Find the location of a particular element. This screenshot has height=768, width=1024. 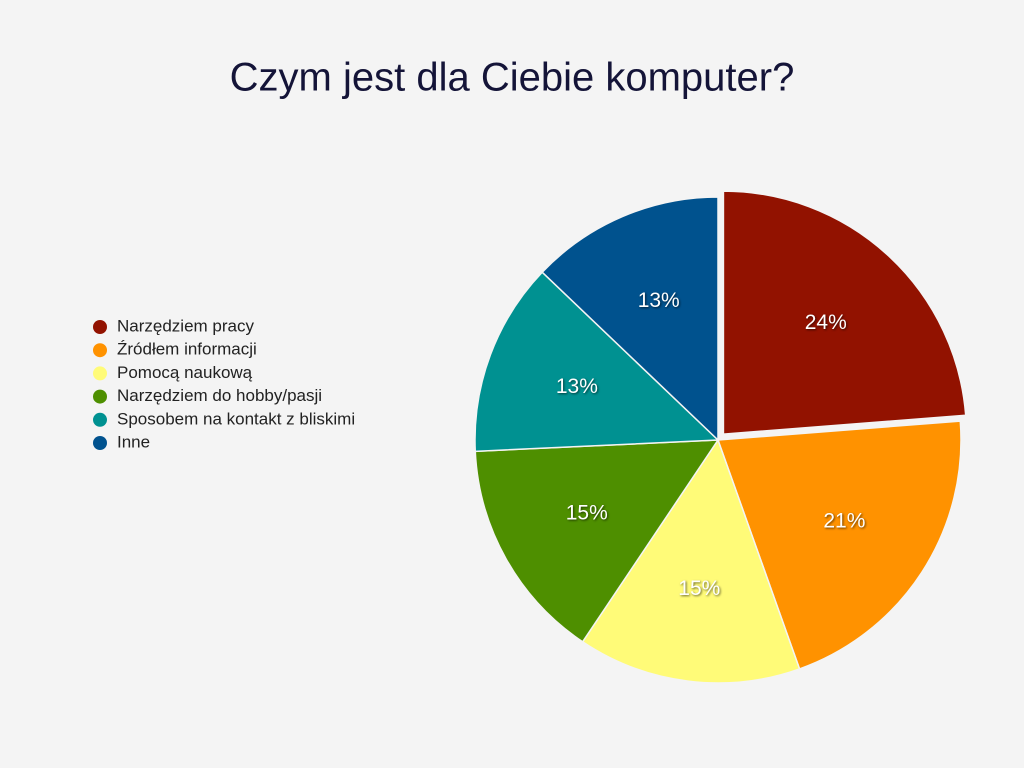

legend-label: Źródłem informacji is located at coordinates (187, 349).